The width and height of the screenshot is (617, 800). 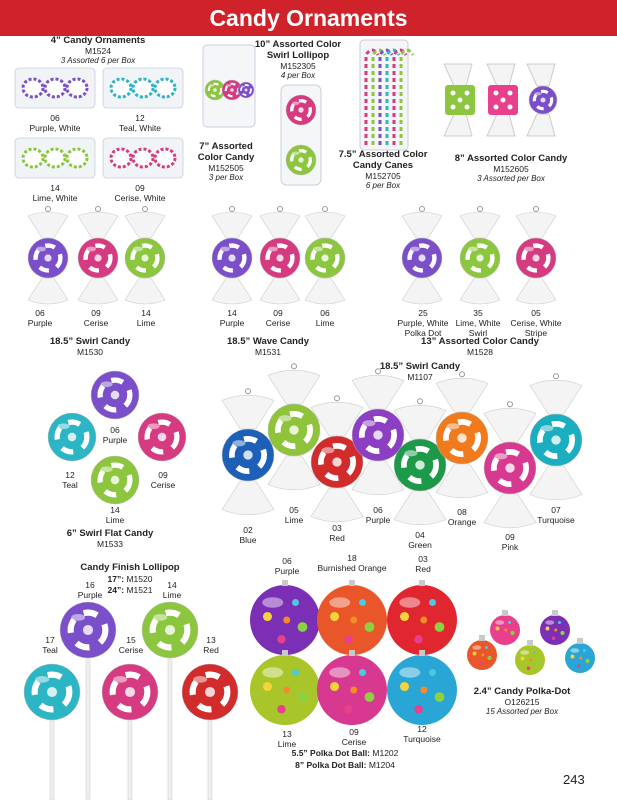 What do you see at coordinates (345, 753) in the screenshot?
I see `size-line: 5.5” Polka Dot Ball: M1202` at bounding box center [345, 753].